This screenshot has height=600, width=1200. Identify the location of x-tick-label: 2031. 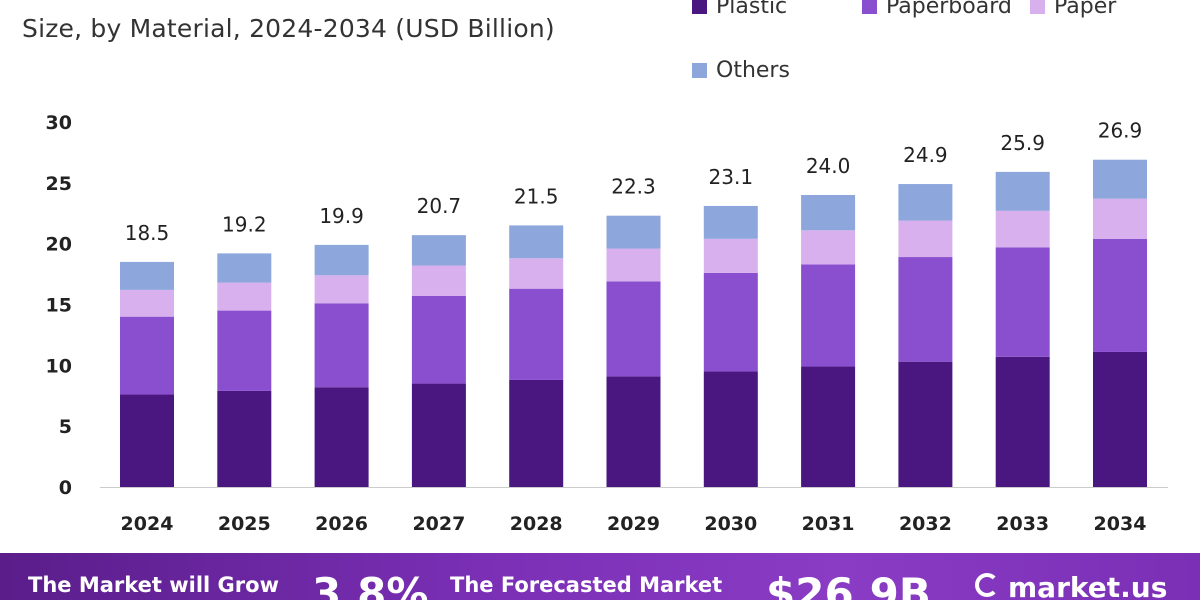
(828, 524).